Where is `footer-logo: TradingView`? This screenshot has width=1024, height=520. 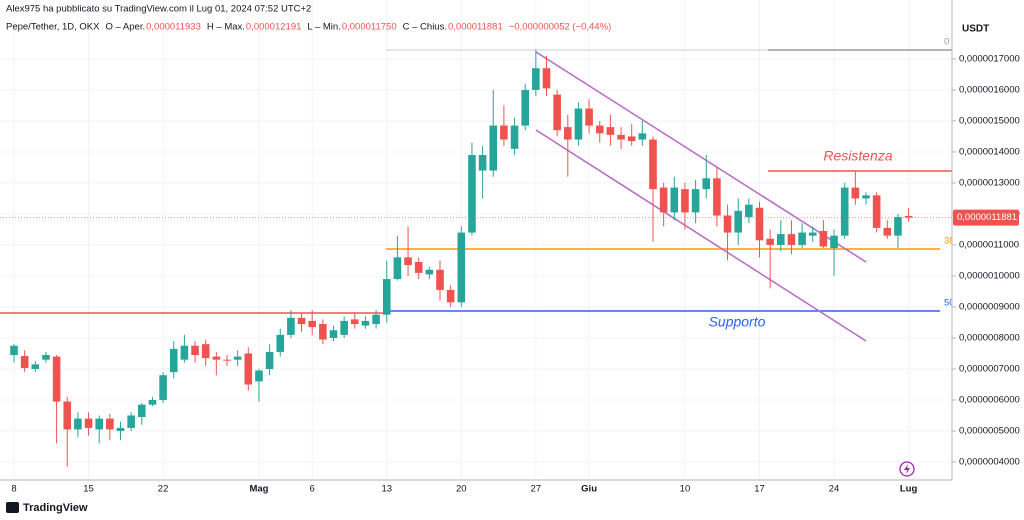
footer-logo: TradingView is located at coordinates (55, 508).